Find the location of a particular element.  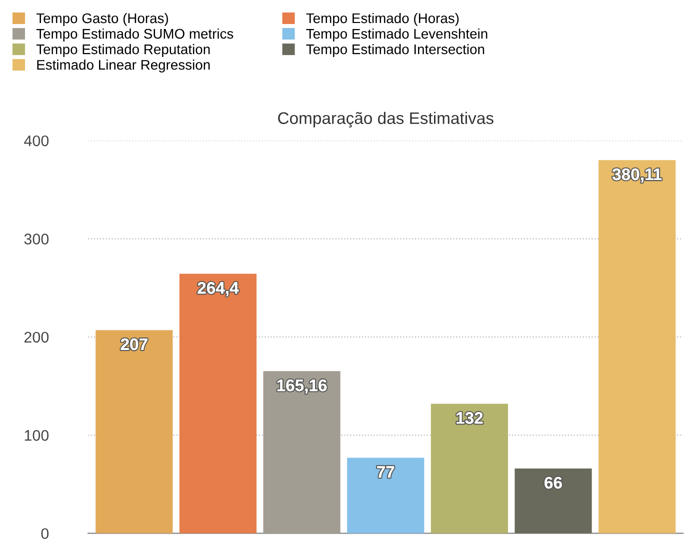

text: 66 is located at coordinates (553, 482).